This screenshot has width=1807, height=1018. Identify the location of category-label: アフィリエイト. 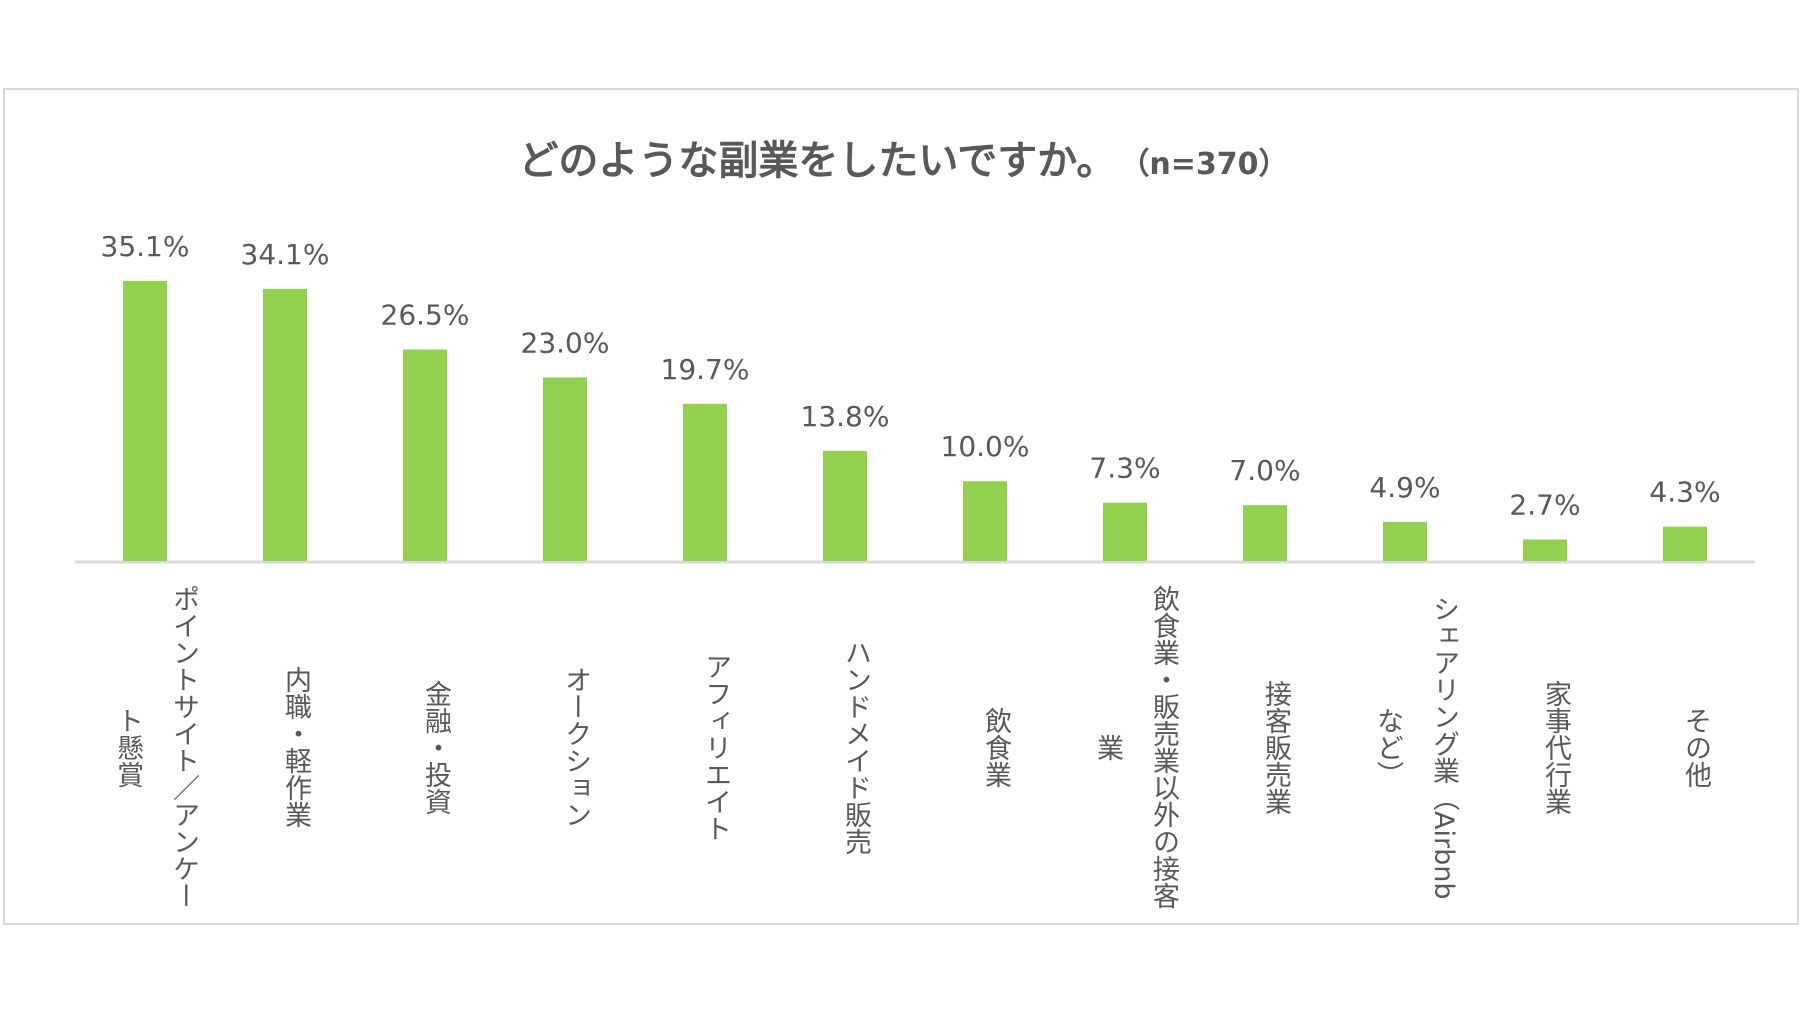
(715, 747).